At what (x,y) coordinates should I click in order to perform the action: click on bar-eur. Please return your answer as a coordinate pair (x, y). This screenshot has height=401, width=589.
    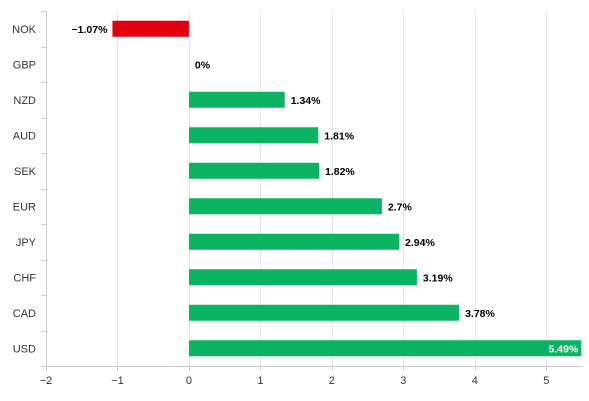
    Looking at the image, I should click on (285, 206).